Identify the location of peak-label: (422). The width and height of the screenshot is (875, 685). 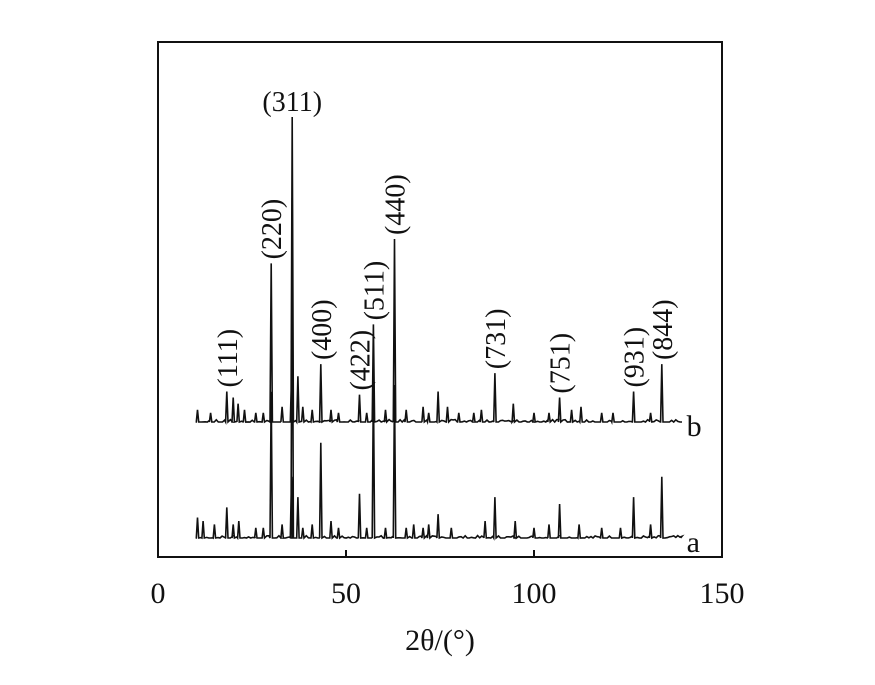
(361, 360).